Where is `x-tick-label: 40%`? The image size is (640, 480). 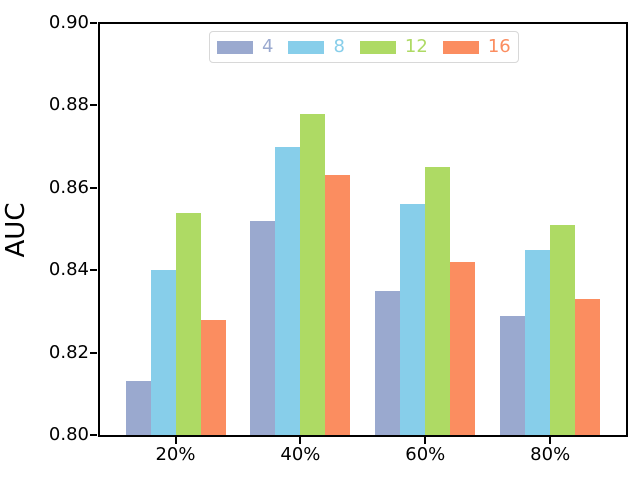
x-tick-label: 40% is located at coordinates (300, 454).